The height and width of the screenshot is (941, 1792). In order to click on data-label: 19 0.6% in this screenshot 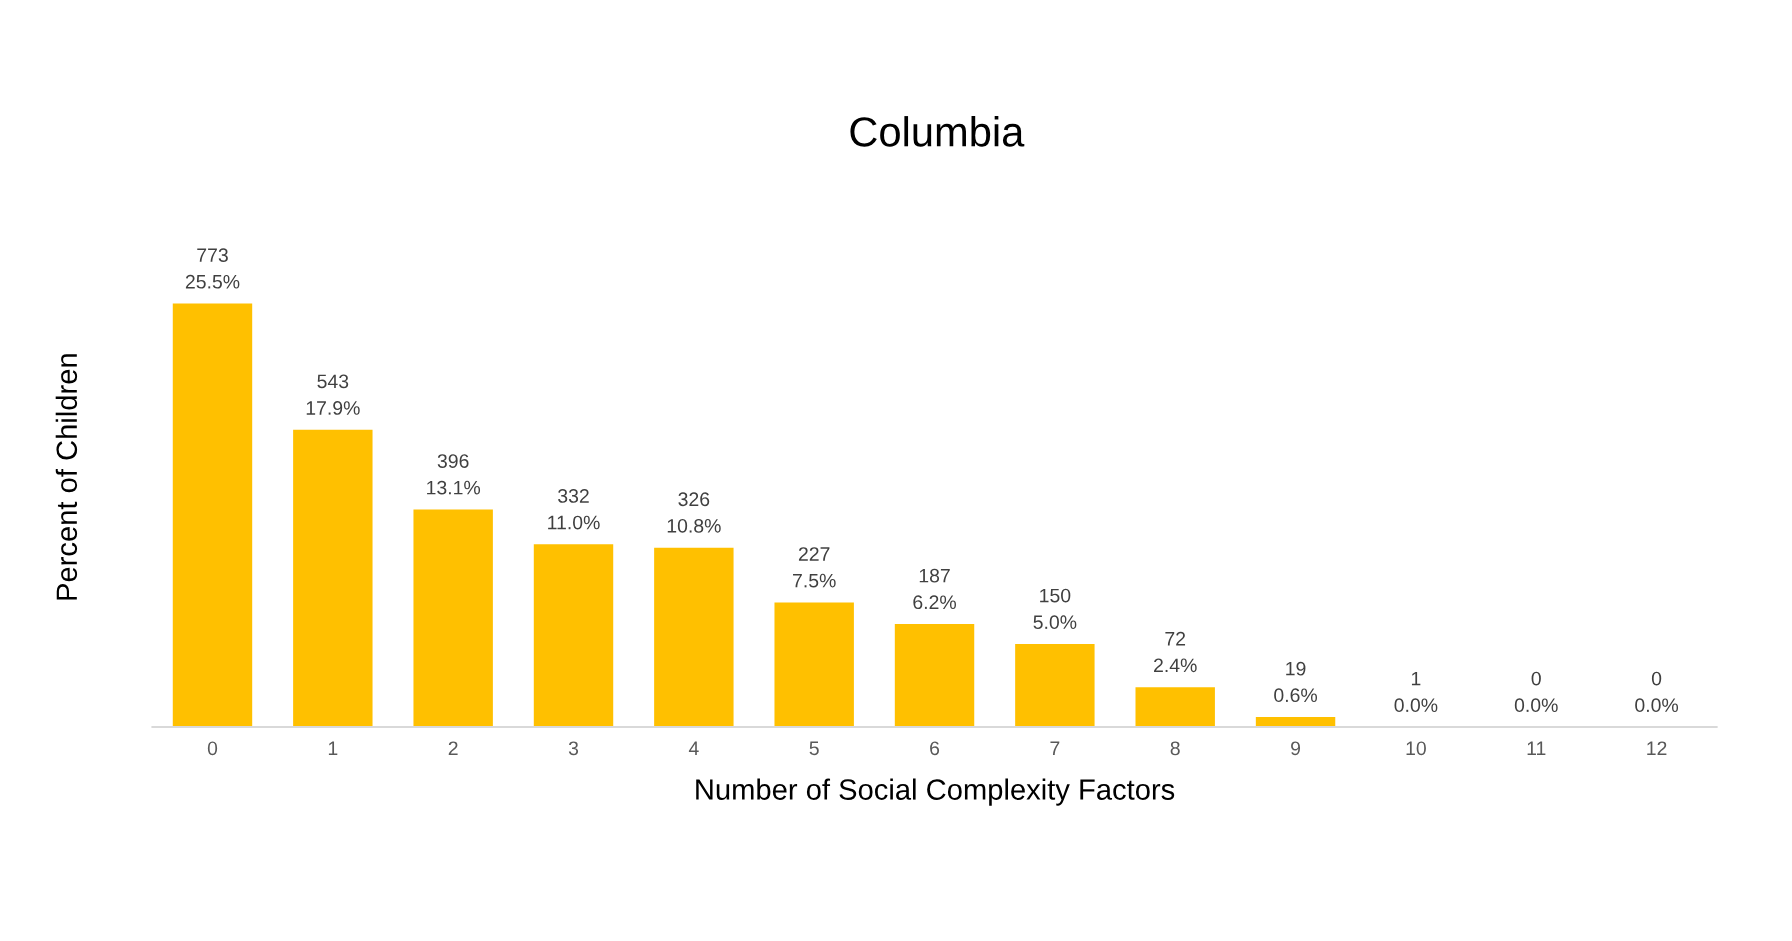, I will do `click(1296, 682)`.